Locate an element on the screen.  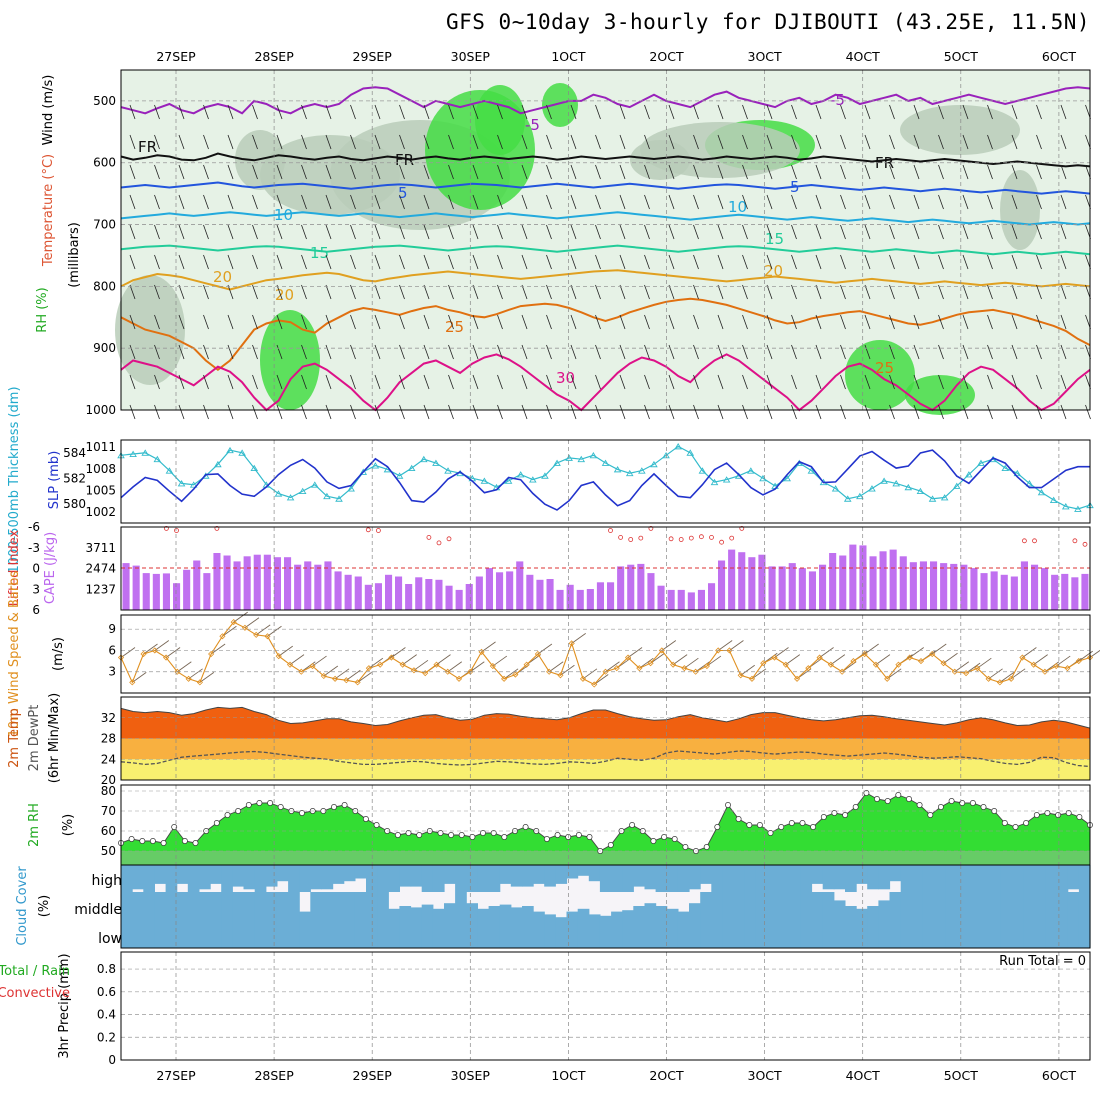
isotherm-label: 20 is located at coordinates (284, 295).